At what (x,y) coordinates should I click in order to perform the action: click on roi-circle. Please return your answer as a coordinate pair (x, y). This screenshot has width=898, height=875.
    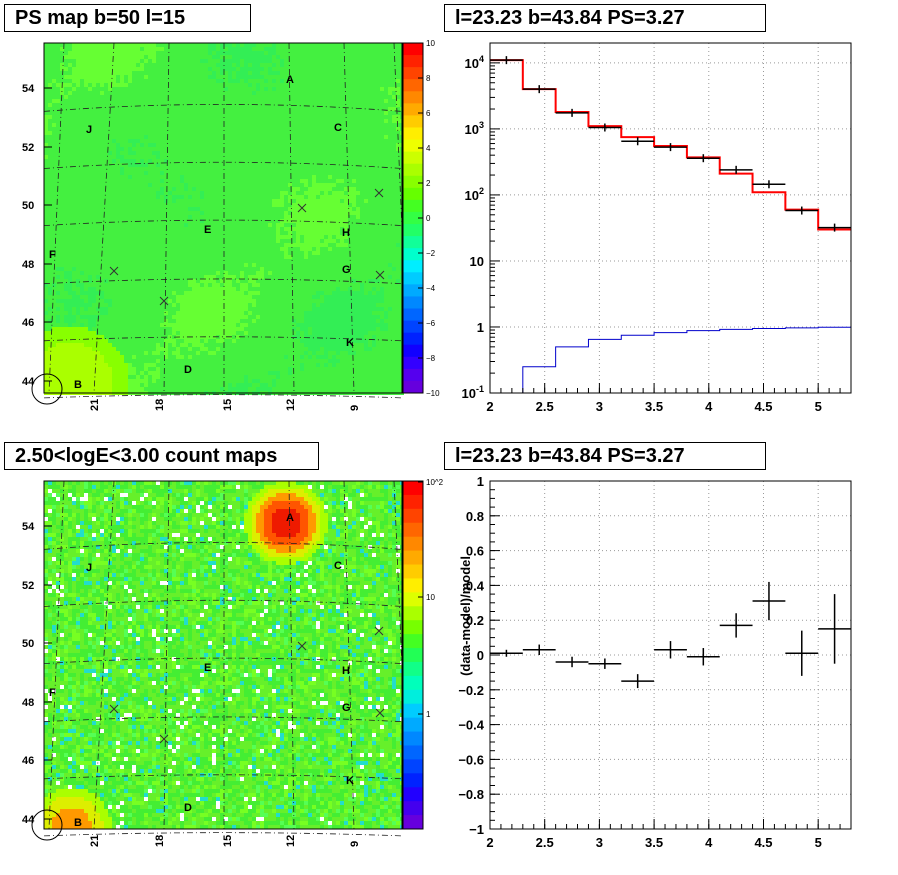
    Looking at the image, I should click on (47, 825).